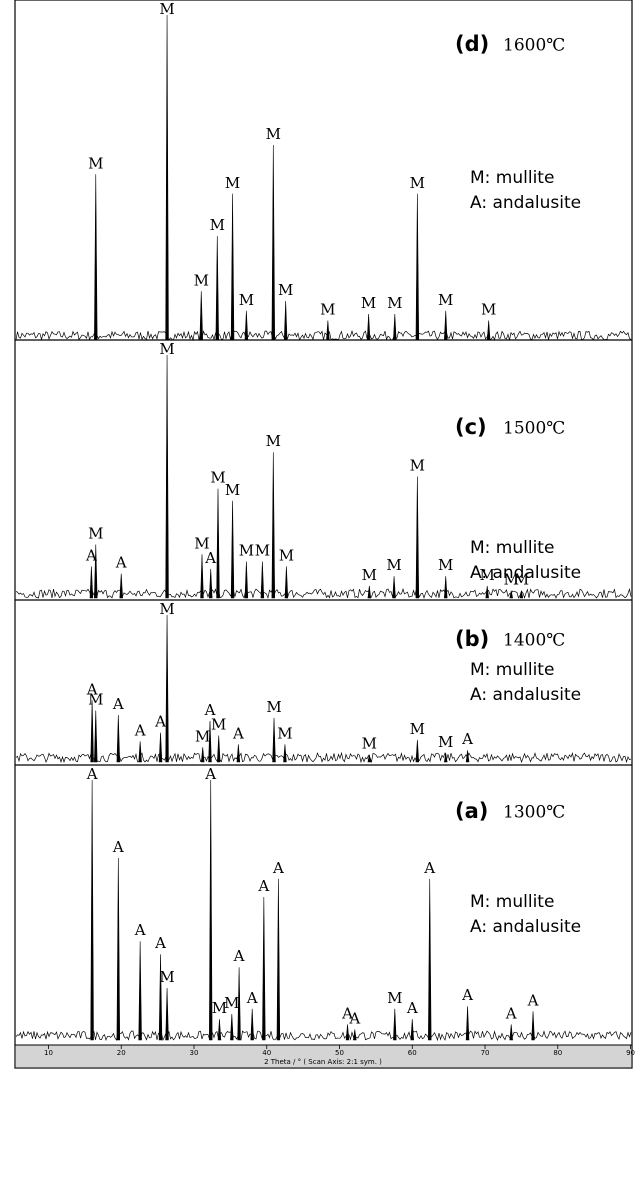 The height and width of the screenshot is (1196, 638). I want to click on temperature: 1600℃, so click(534, 46).